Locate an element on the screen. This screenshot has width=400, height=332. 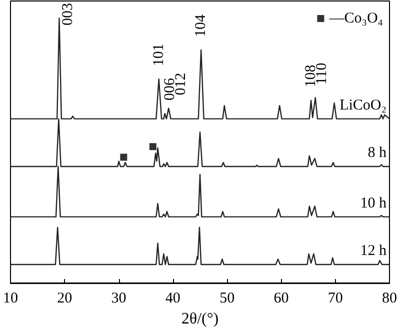
series-label: LiCoO₂ is located at coordinates (363, 105).